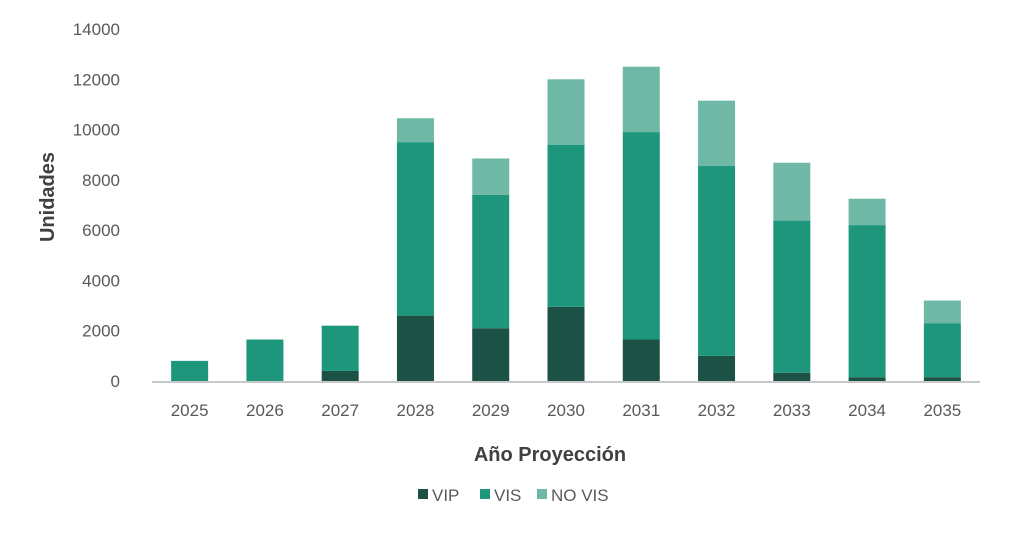 The height and width of the screenshot is (541, 1024). Describe the element at coordinates (867, 410) in the screenshot. I see `x-tick-label: 2034` at that location.